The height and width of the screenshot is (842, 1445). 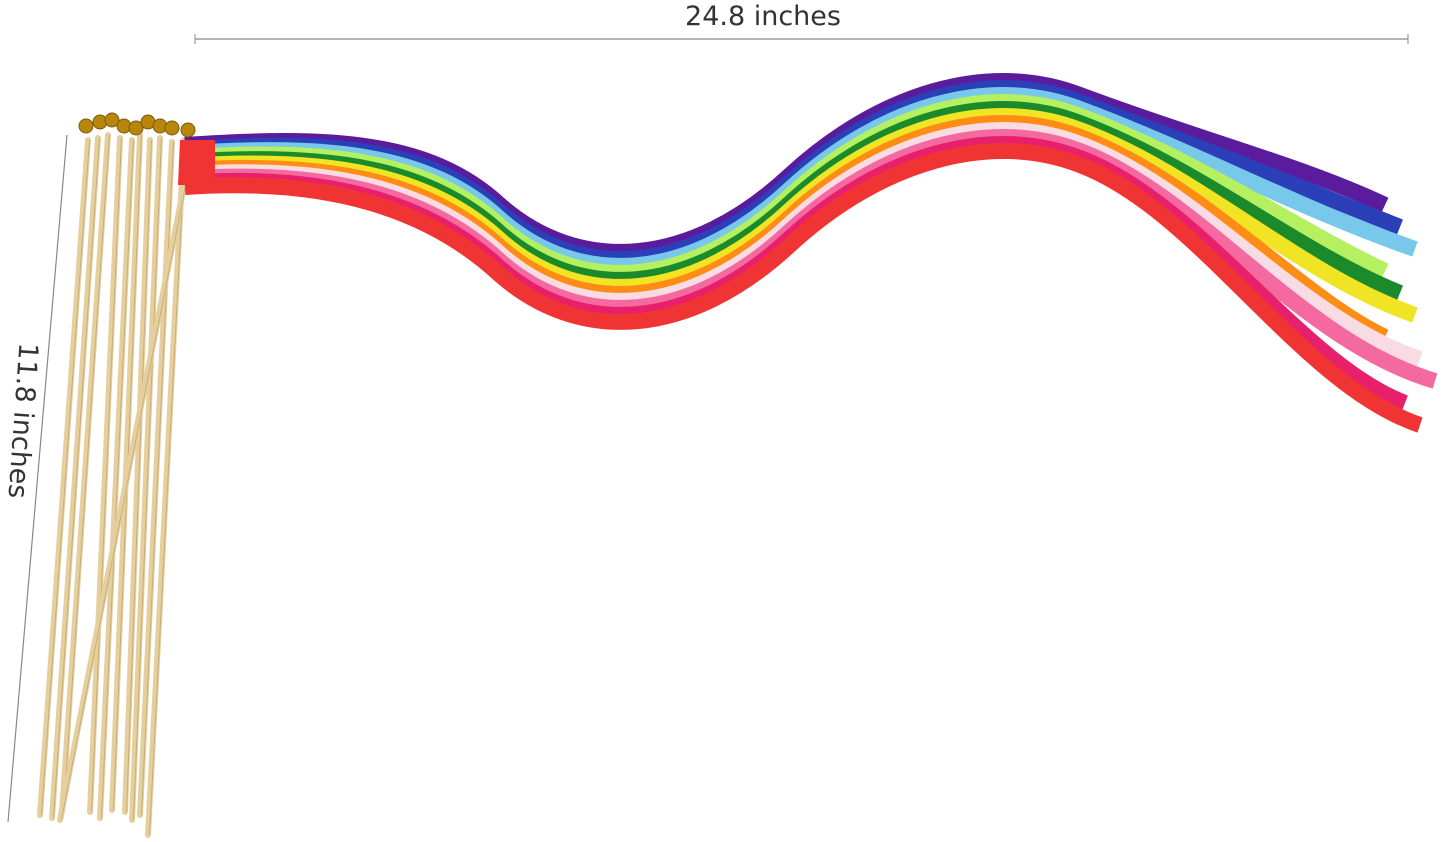 What do you see at coordinates (196, 162) in the screenshot?
I see `ribbon-knot` at bounding box center [196, 162].